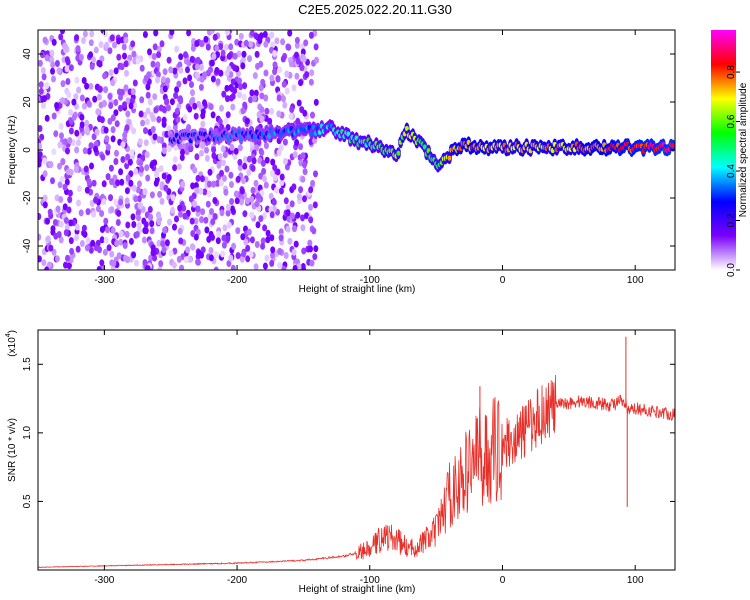 Image resolution: width=750 pixels, height=600 pixels. What do you see at coordinates (406, 128) in the screenshot?
I see `signal-cell` at bounding box center [406, 128].